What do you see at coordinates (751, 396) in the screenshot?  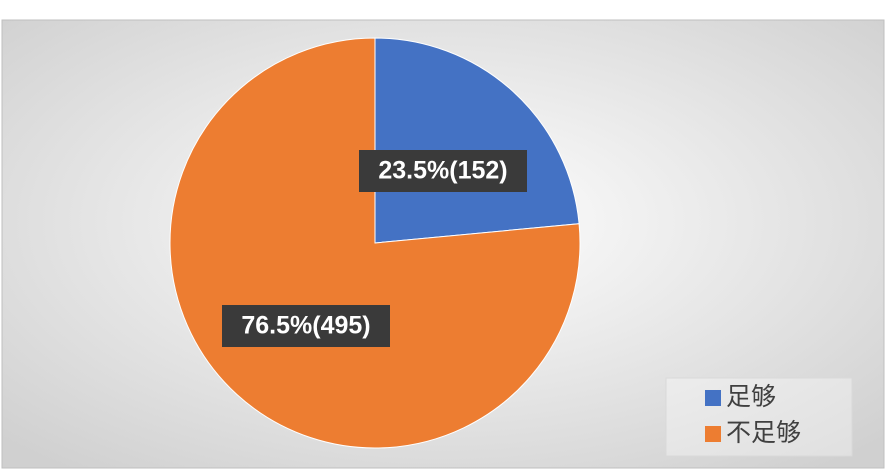 I see `legend-label: 足够` at bounding box center [751, 396].